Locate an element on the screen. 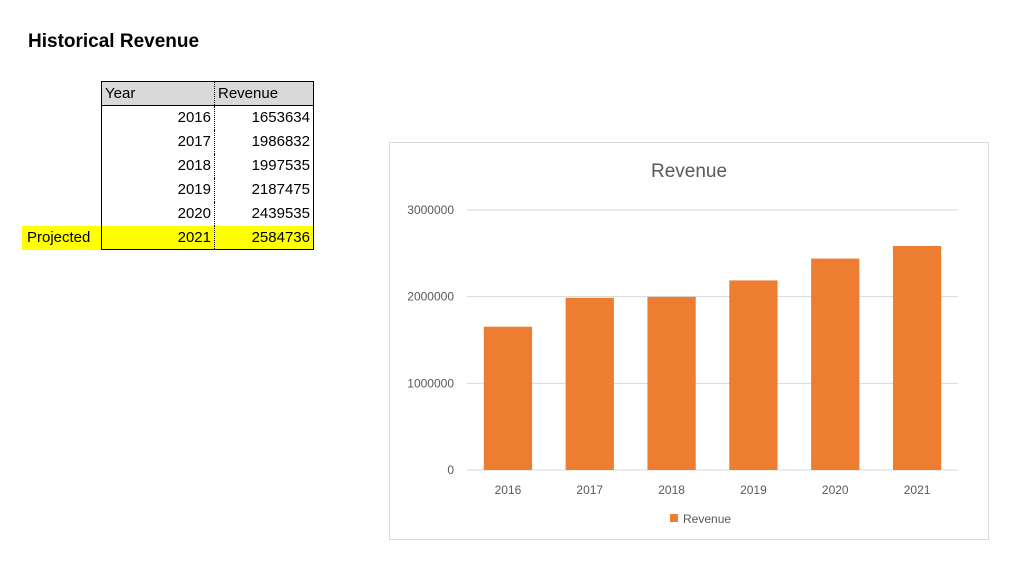 The image size is (1011, 578). y-tick-label: 3000000 is located at coordinates (430, 210).